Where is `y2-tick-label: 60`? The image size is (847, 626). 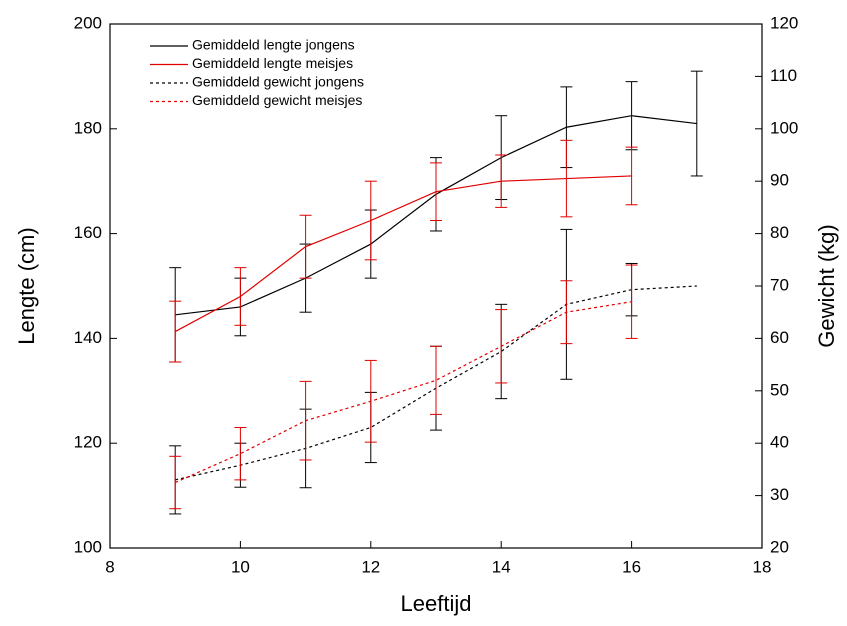 y2-tick-label: 60 is located at coordinates (779, 337).